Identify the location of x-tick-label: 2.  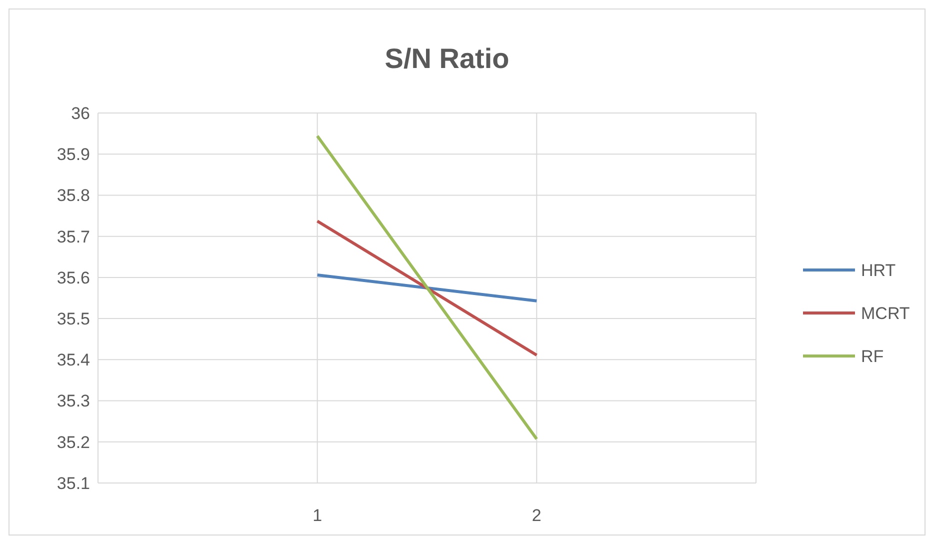
(537, 515).